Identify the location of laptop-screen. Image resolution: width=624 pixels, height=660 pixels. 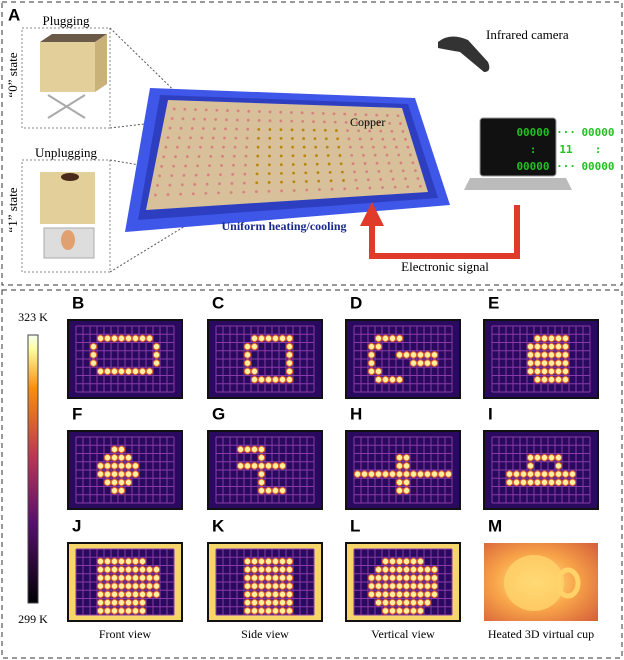
(518, 147).